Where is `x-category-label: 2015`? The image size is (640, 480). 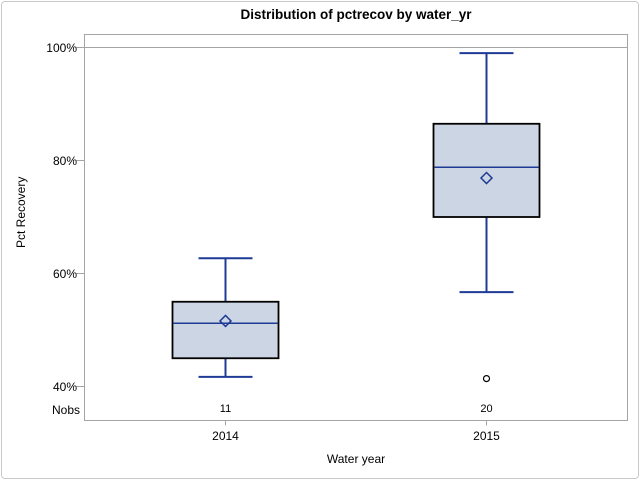
x-category-label: 2015 is located at coordinates (486, 436).